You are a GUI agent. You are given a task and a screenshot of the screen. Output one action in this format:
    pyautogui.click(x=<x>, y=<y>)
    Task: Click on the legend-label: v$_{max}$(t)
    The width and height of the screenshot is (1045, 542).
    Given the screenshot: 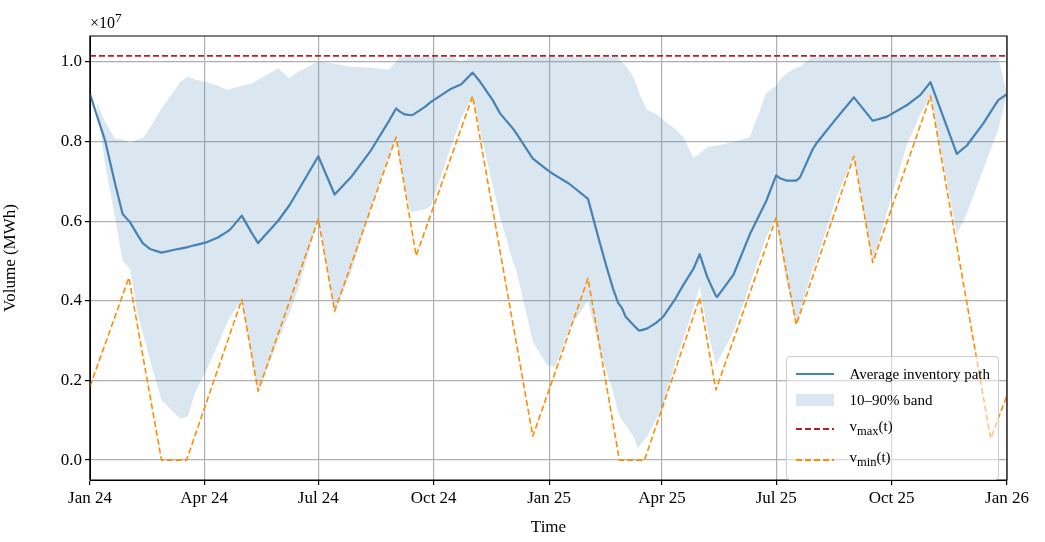 What is the action you would take?
    pyautogui.click(x=871, y=428)
    